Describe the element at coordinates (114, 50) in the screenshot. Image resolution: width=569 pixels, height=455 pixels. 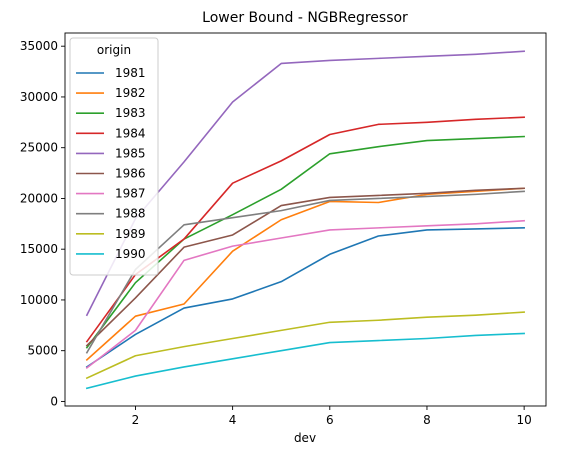
I see `legend-title: origin` at that location.